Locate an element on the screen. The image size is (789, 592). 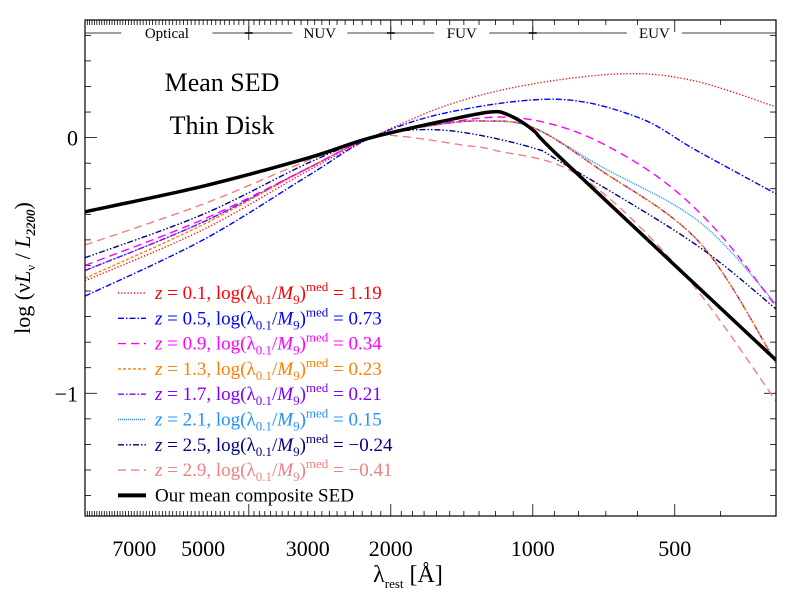
legend-entry: z = 0.5, log(λ0.1/M9)med = 0.73 is located at coordinates (268, 318).